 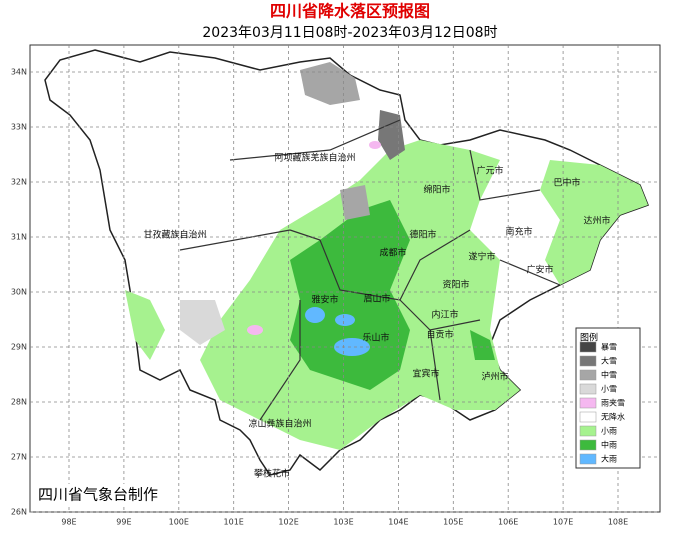 What do you see at coordinates (444, 315) in the screenshot?
I see `city-label: 内江市` at bounding box center [444, 315].